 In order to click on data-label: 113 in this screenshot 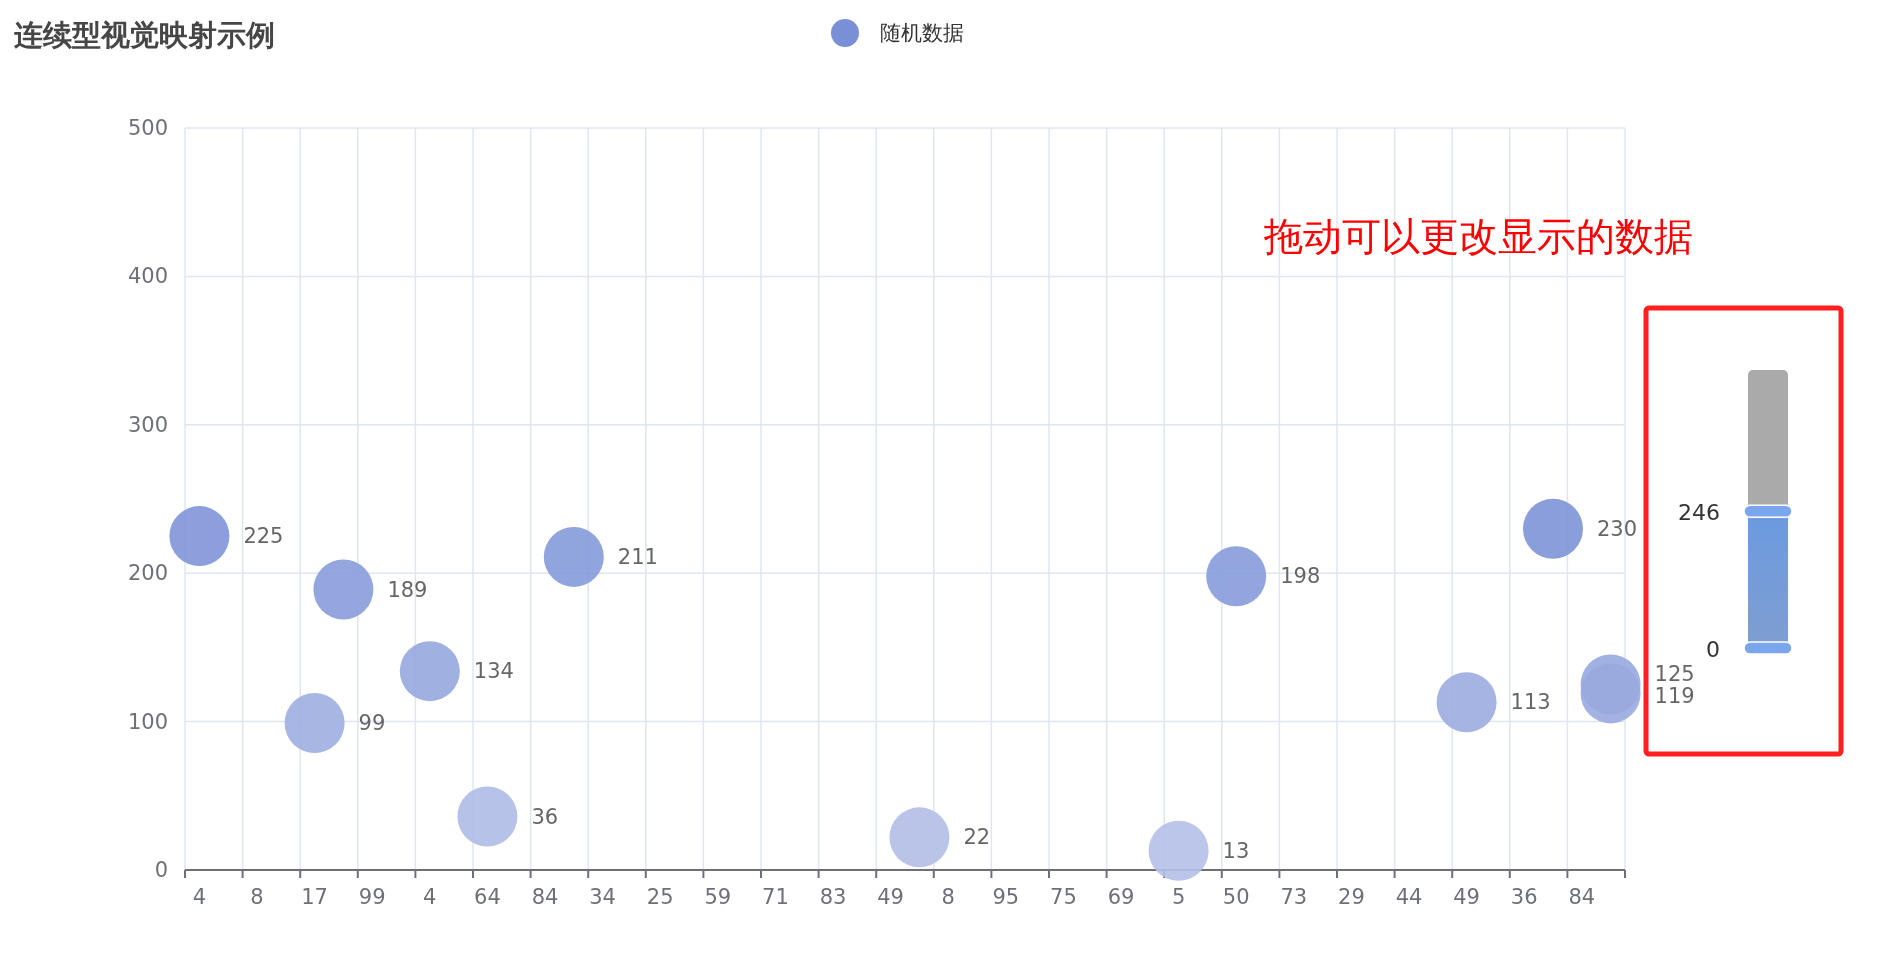, I will do `click(1530, 702)`.